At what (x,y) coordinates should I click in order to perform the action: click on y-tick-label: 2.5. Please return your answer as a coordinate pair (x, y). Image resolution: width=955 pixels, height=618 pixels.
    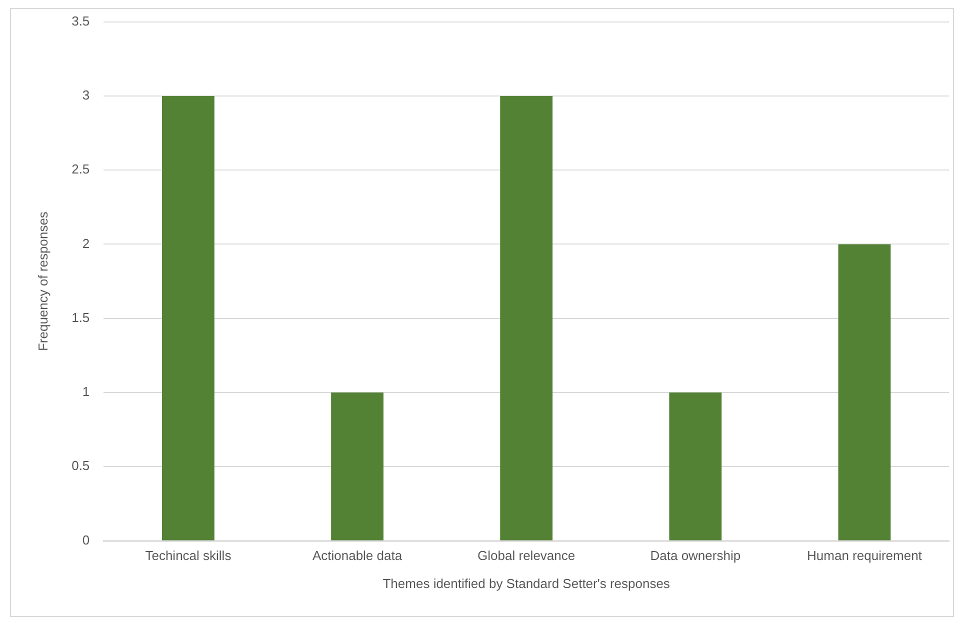
    Looking at the image, I should click on (81, 169).